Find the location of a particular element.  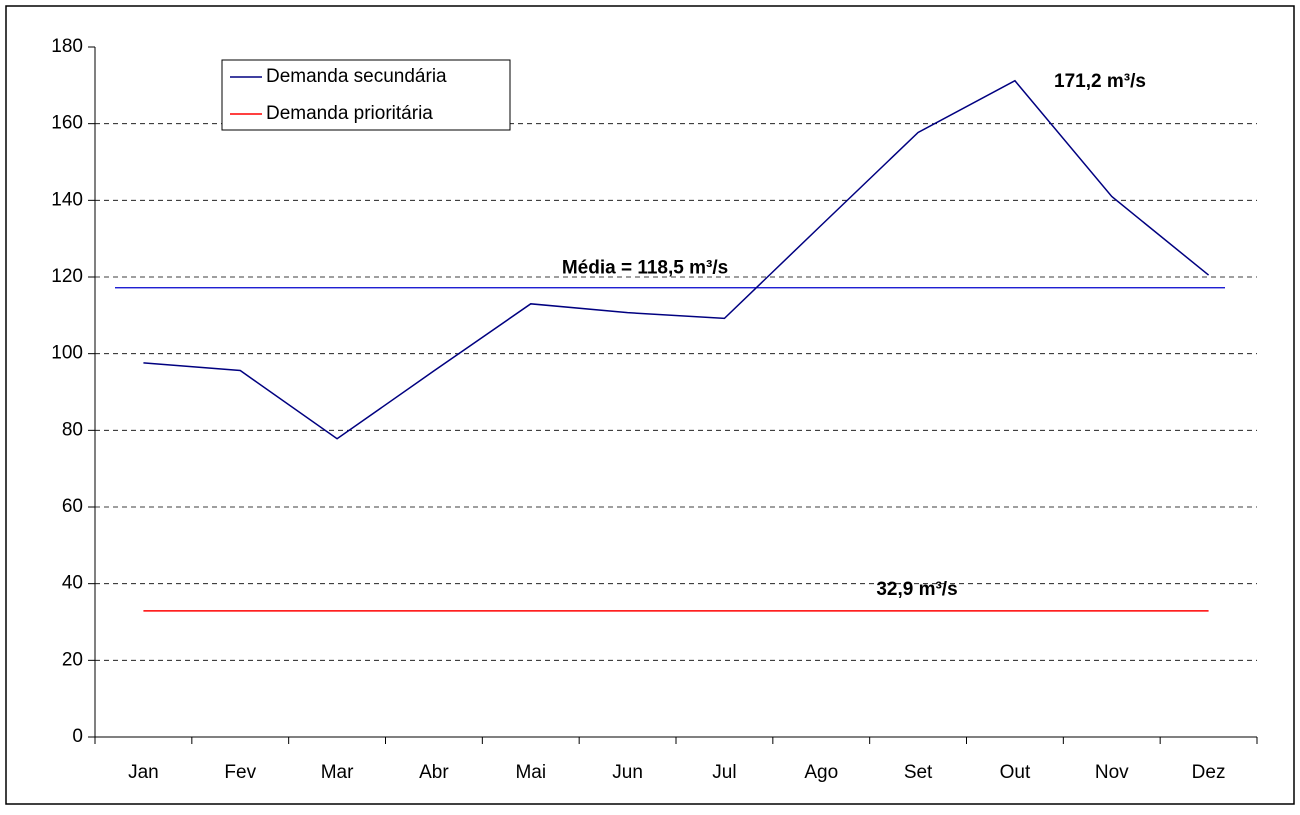

x-tick-label: Jan is located at coordinates (143, 772).